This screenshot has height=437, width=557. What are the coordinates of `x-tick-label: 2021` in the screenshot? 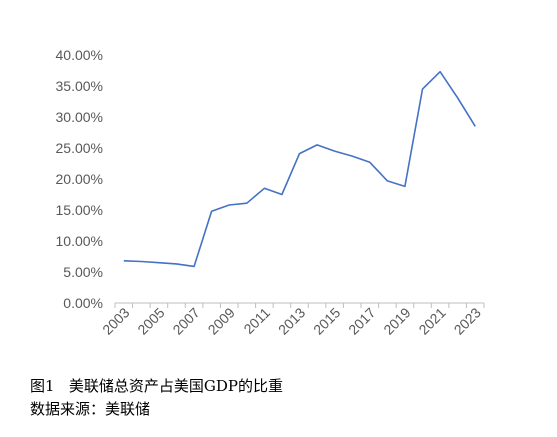 It's located at (431, 320).